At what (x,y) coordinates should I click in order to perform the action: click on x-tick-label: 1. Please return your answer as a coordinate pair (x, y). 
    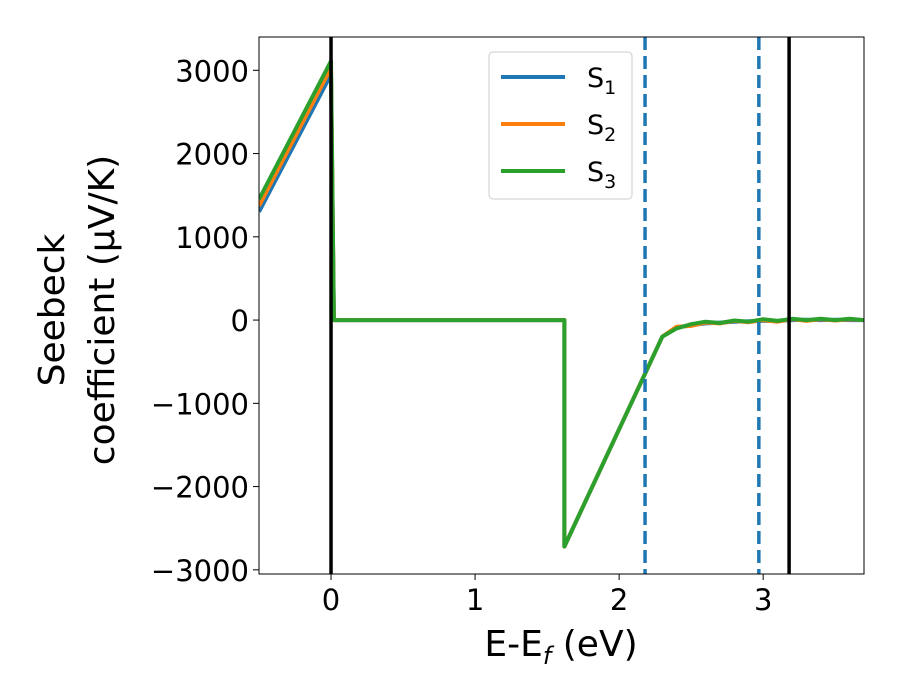
    Looking at the image, I should click on (475, 600).